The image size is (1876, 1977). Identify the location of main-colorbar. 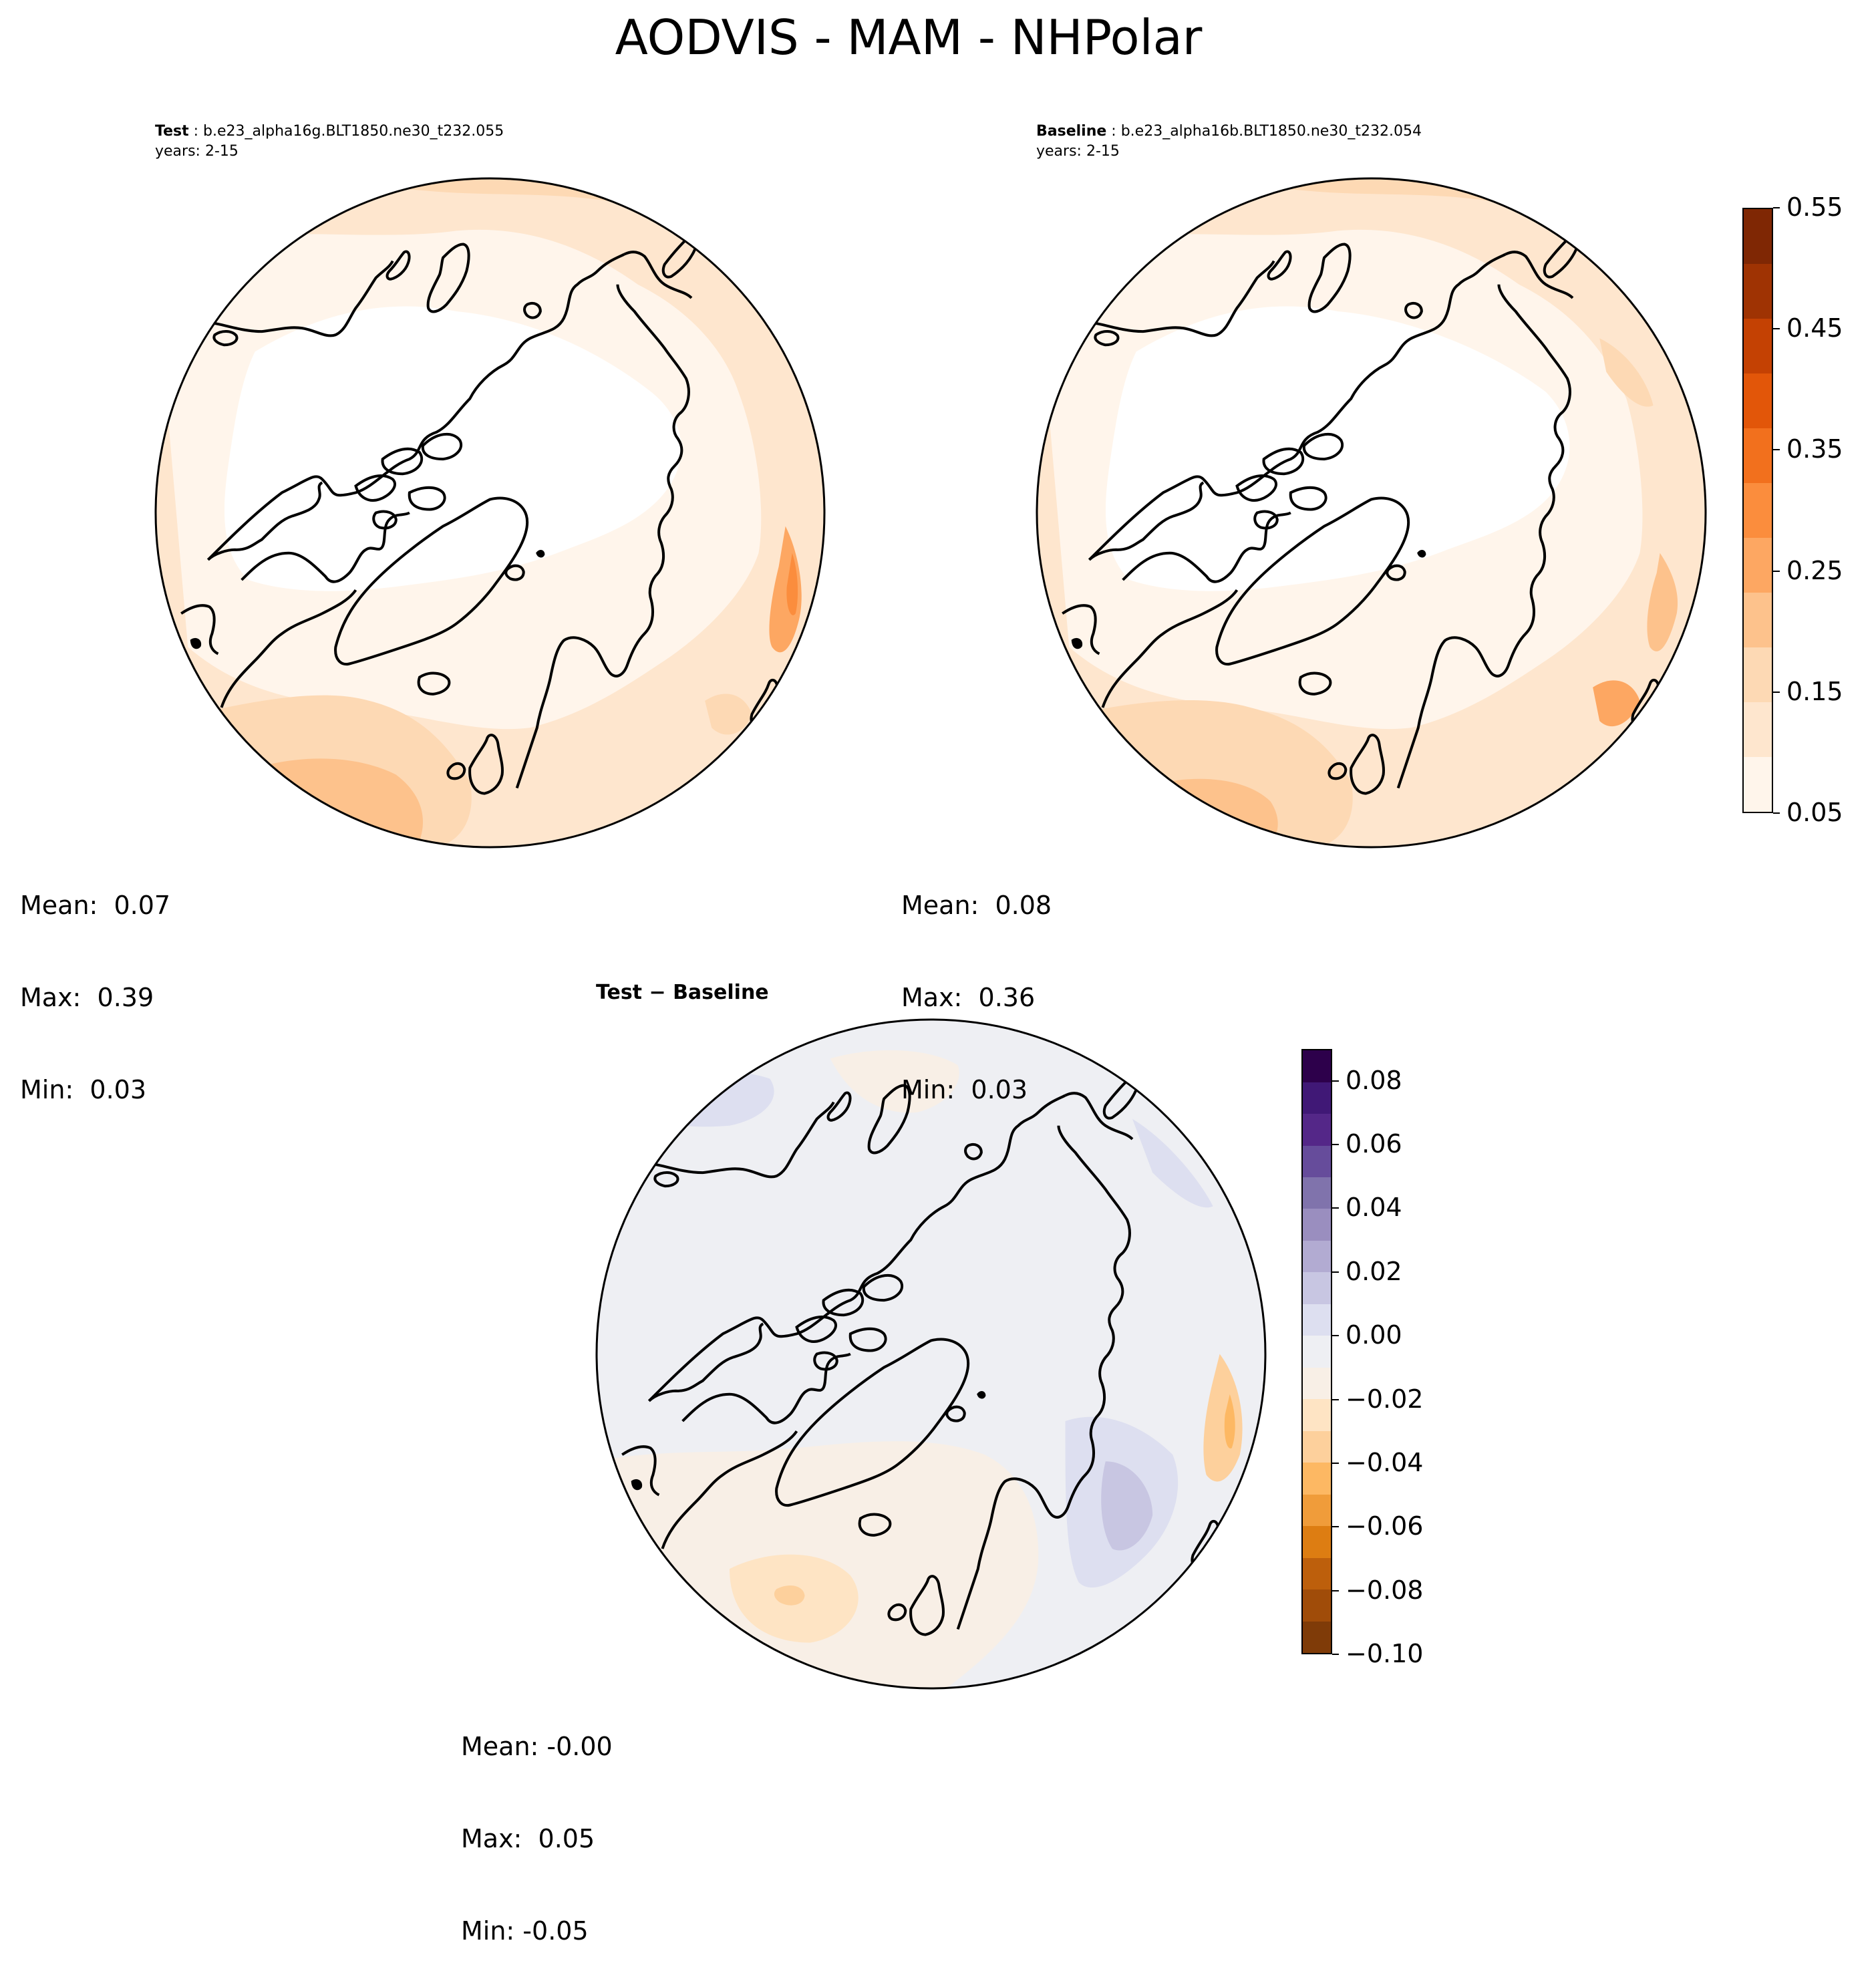
(1757, 511).